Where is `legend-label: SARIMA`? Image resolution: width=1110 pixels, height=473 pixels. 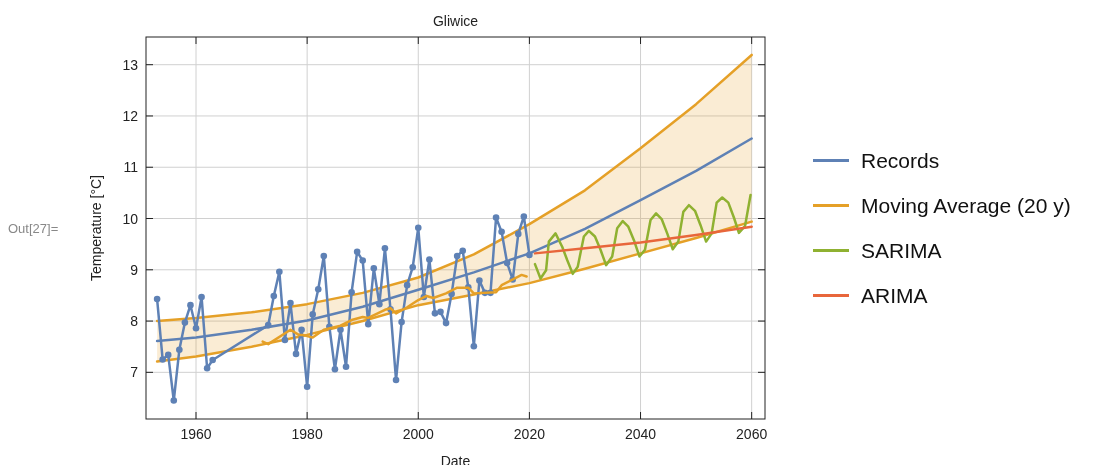 legend-label: SARIMA is located at coordinates (901, 250).